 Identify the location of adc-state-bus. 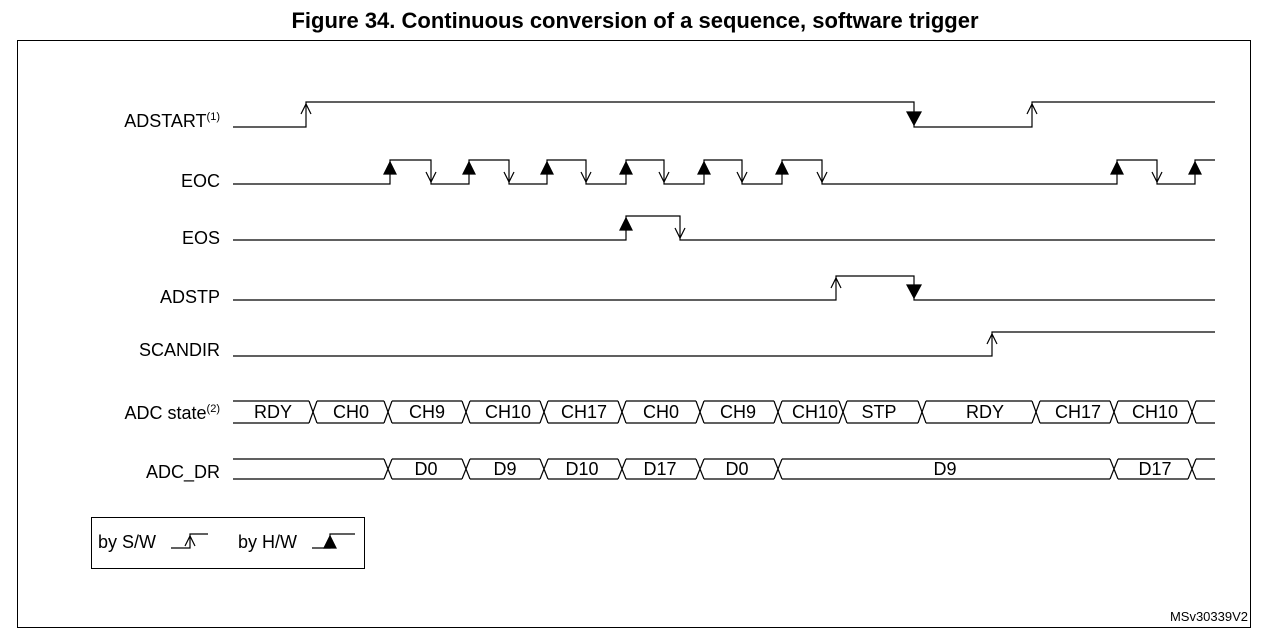
(724, 412).